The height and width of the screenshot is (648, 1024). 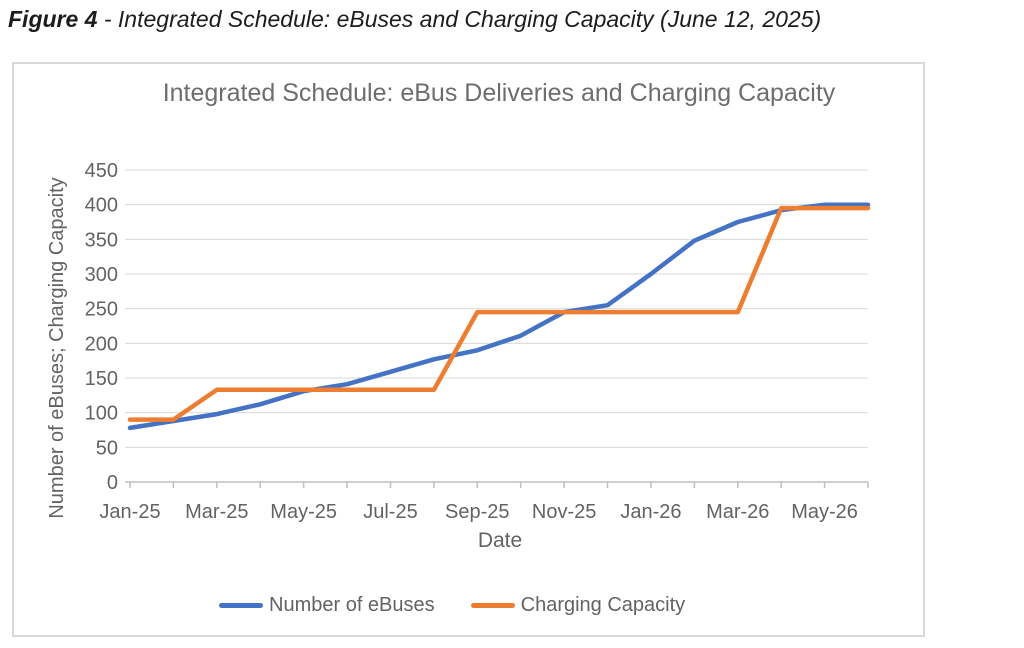 What do you see at coordinates (737, 512) in the screenshot?
I see `x-tick-label: Mar-26` at bounding box center [737, 512].